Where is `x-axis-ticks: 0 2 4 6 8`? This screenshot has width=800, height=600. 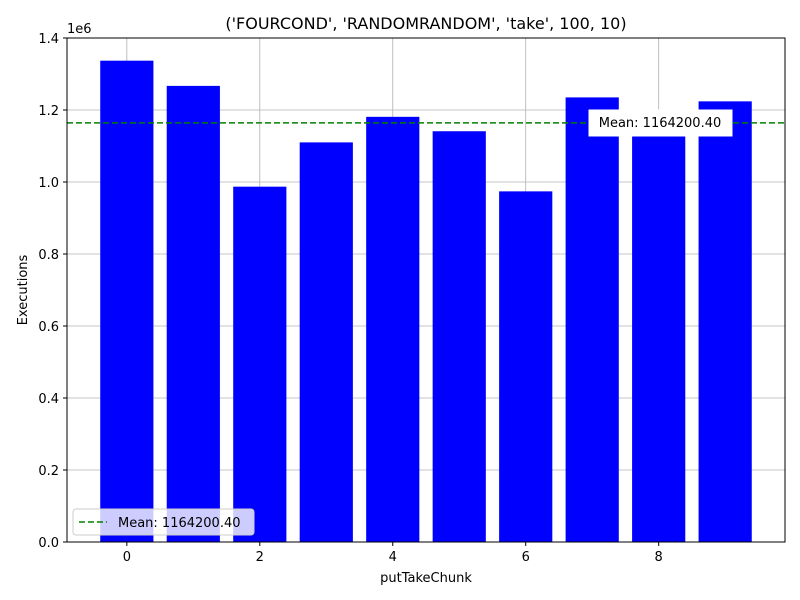 x-axis-ticks: 0 2 4 6 8 is located at coordinates (393, 553).